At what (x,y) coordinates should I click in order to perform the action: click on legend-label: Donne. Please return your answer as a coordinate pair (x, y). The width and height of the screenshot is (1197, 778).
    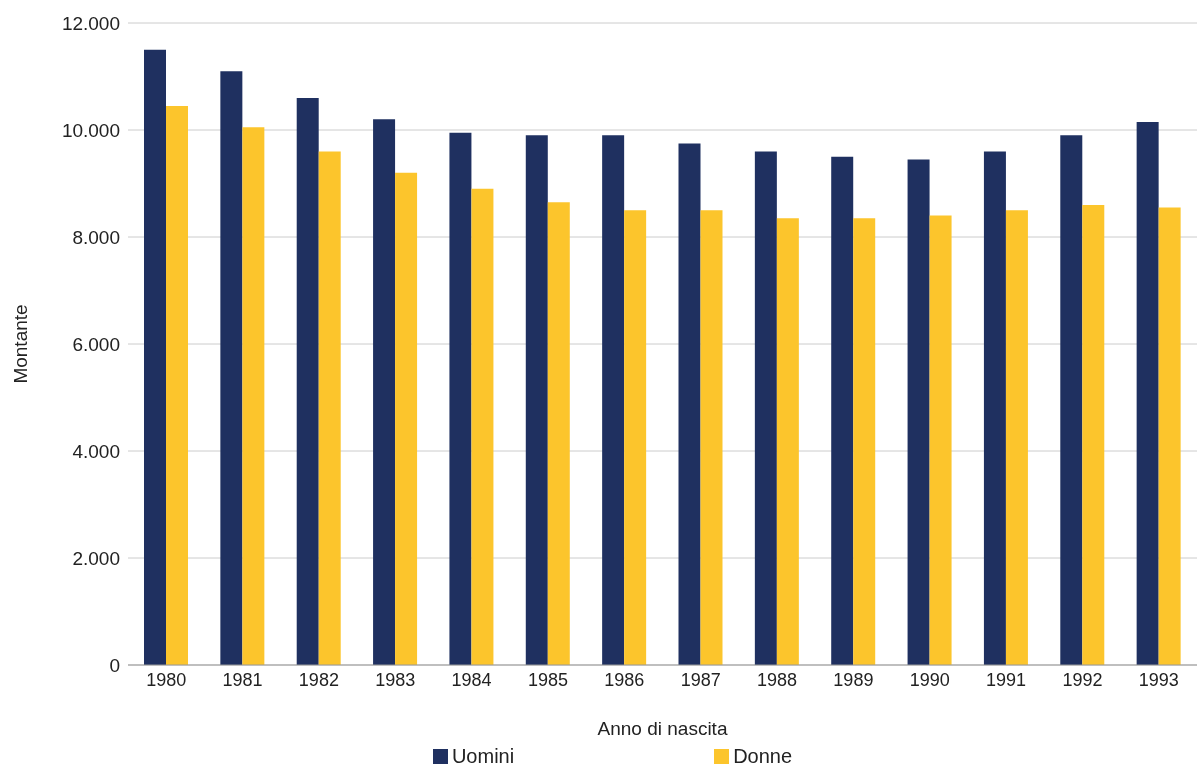
    Looking at the image, I should click on (762, 756).